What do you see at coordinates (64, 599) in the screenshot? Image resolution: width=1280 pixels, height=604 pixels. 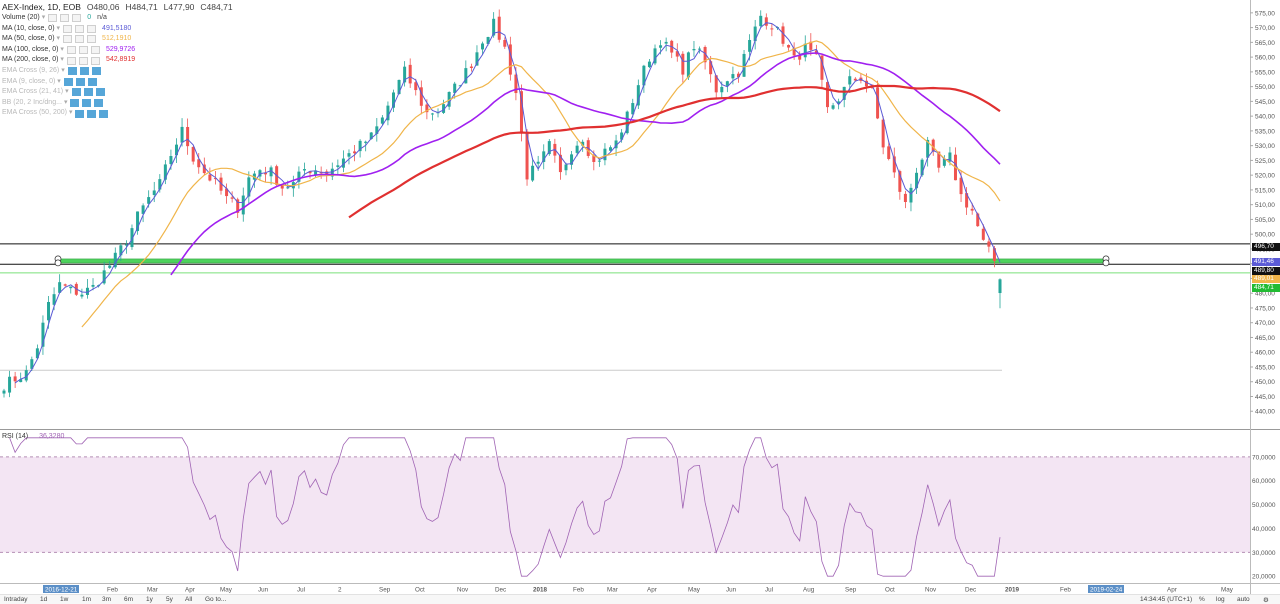 I see `range-button: 1w` at bounding box center [64, 599].